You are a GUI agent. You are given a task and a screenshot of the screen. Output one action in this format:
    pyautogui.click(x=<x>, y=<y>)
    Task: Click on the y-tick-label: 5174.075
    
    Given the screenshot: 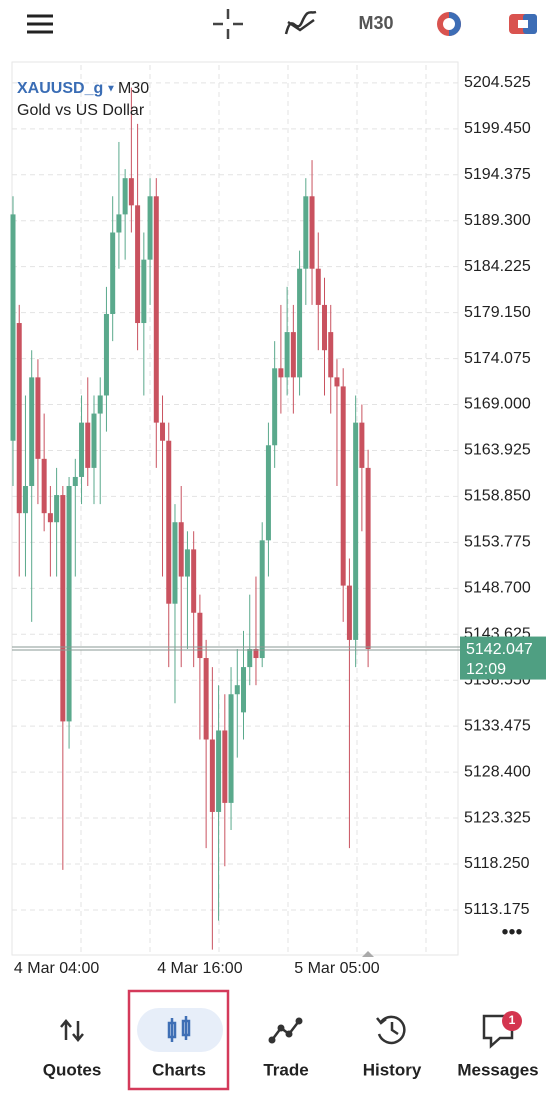 What is the action you would take?
    pyautogui.click(x=497, y=358)
    